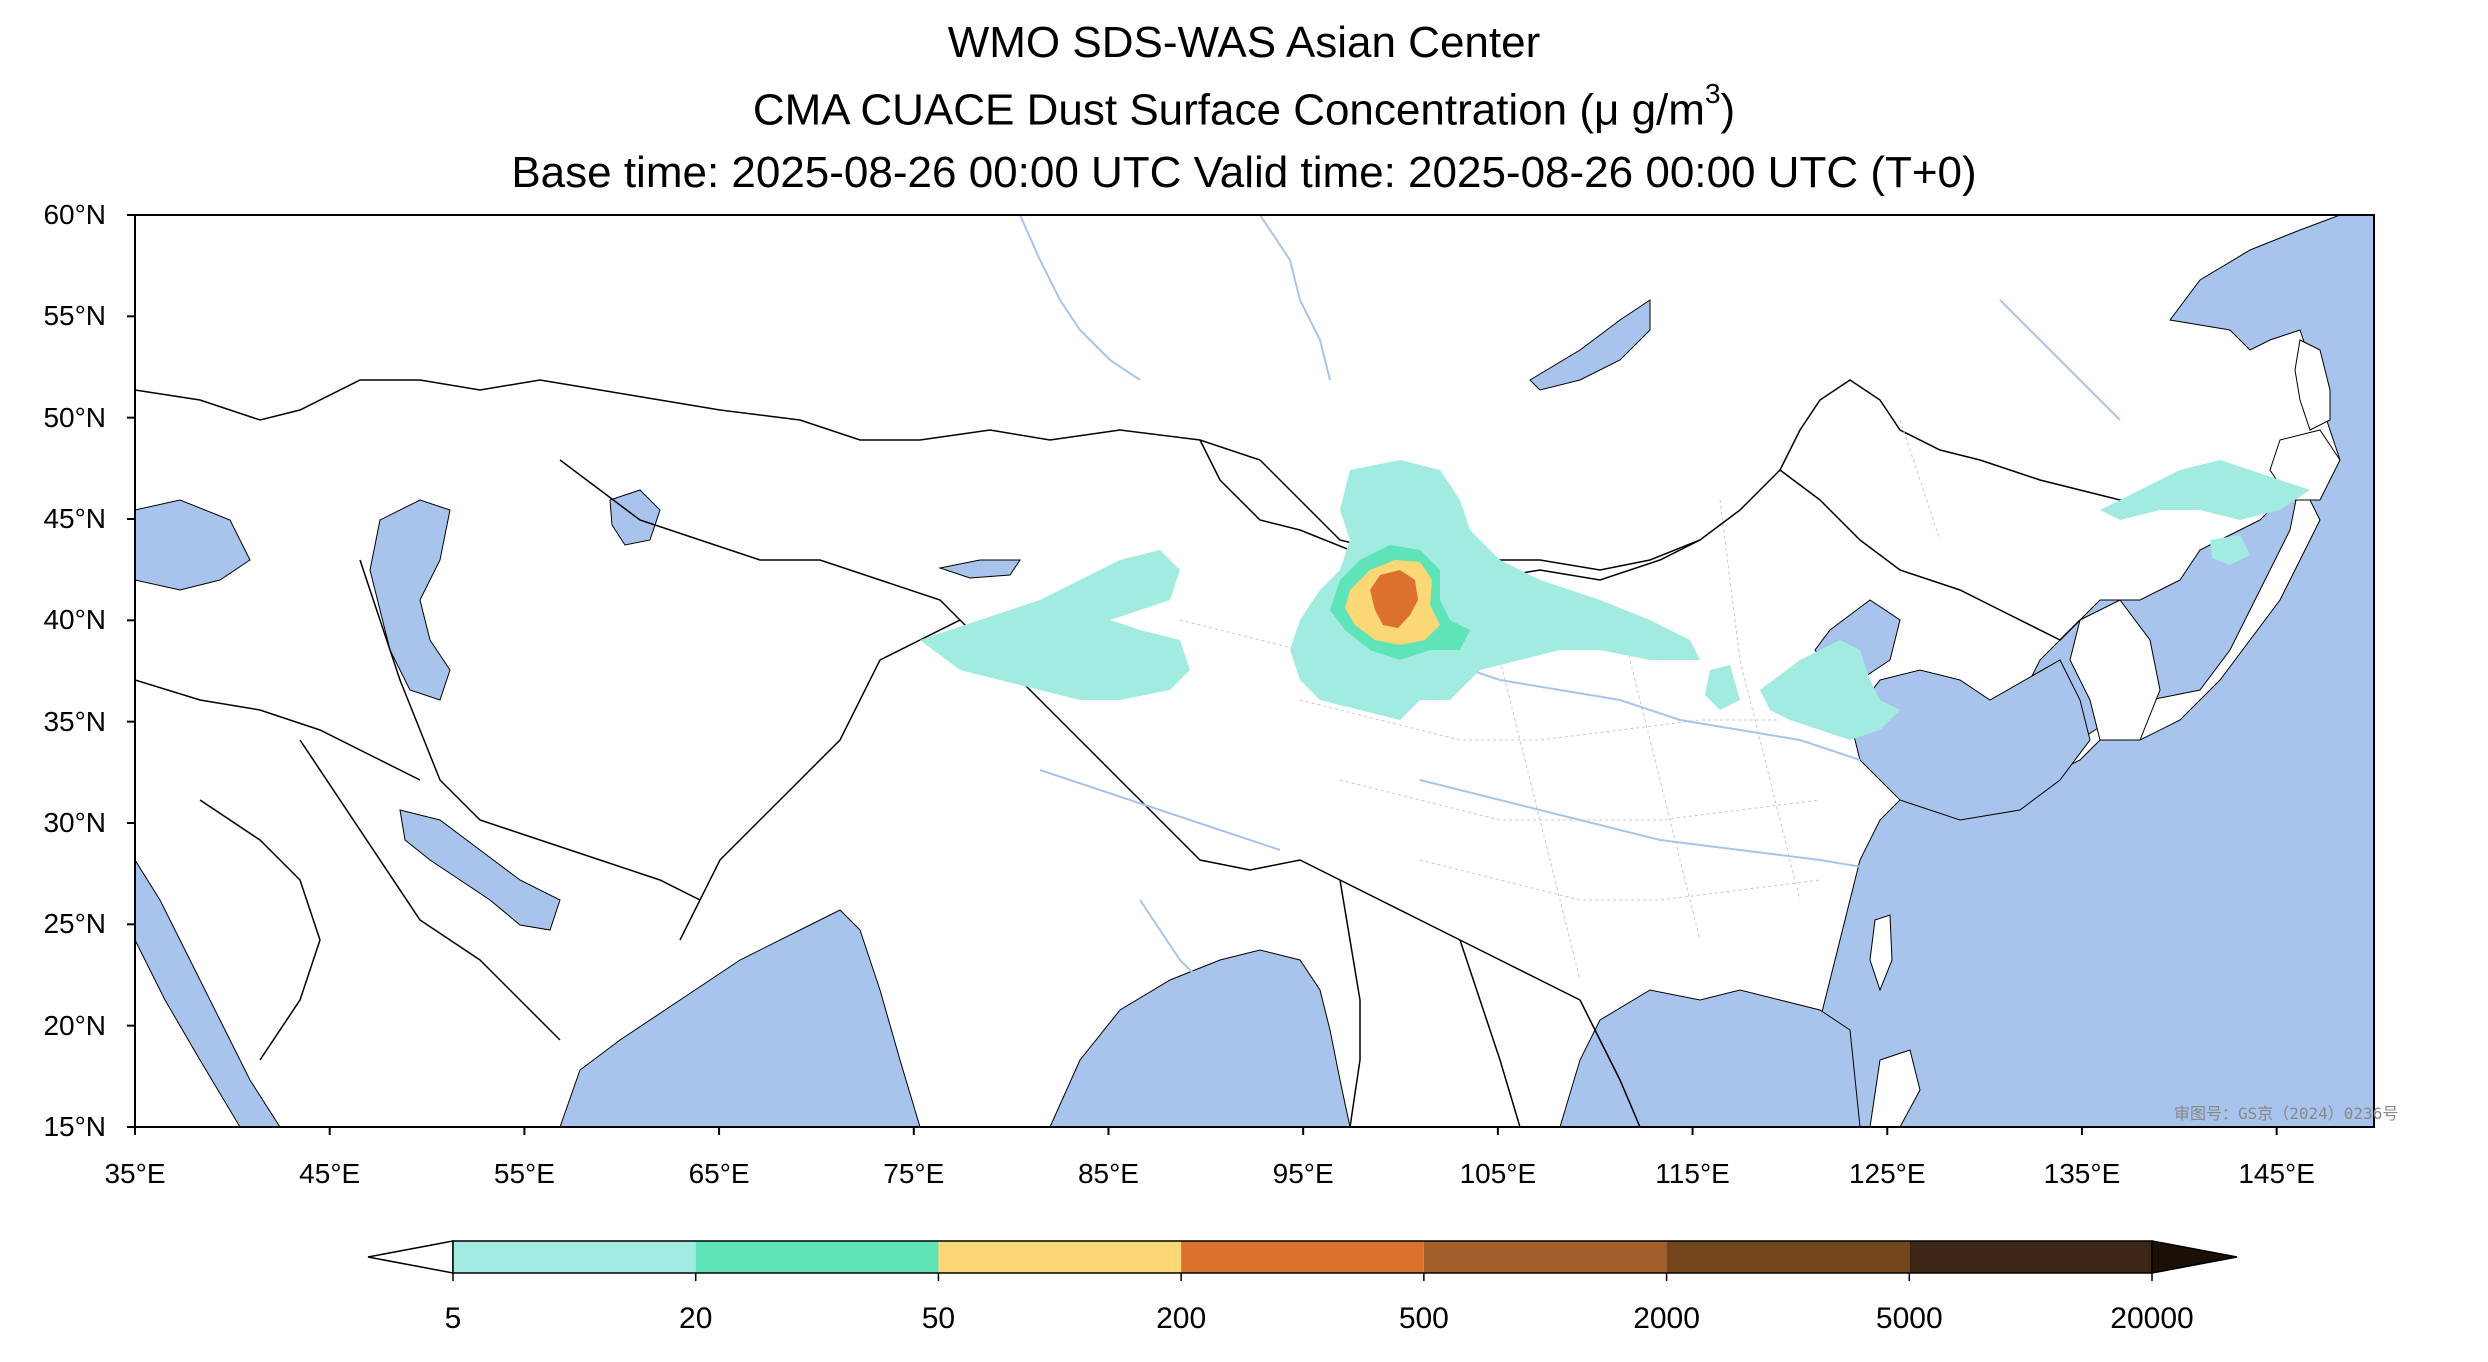 Image resolution: width=2488 pixels, height=1362 pixels. Describe the element at coordinates (410, 1257) in the screenshot. I see `colorbar-under-arrow` at that location.